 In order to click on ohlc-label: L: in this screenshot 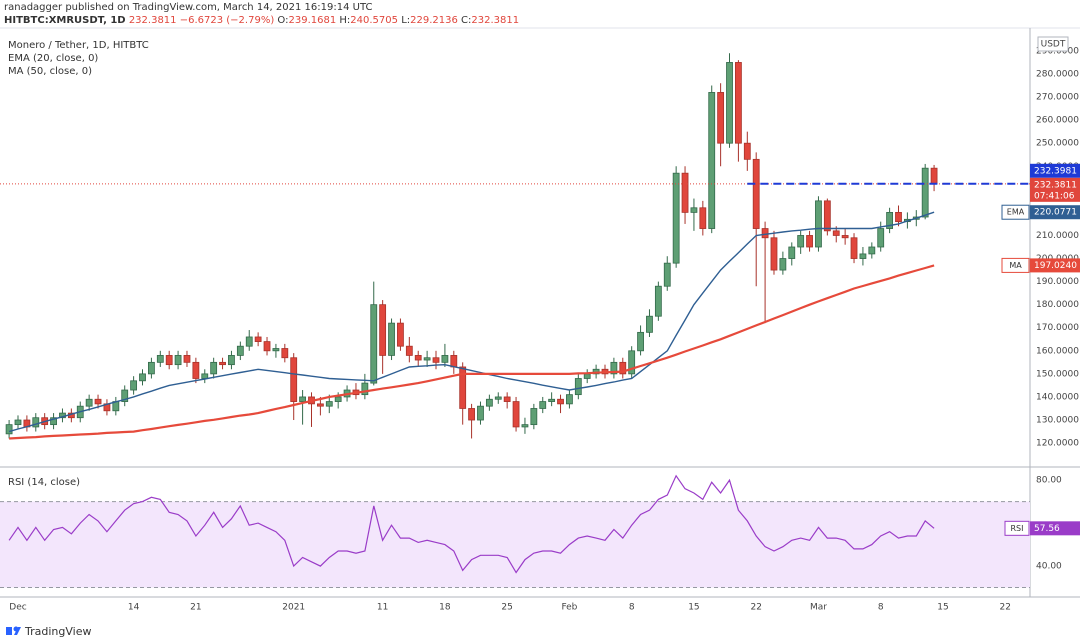, I will do `click(405, 20)`.